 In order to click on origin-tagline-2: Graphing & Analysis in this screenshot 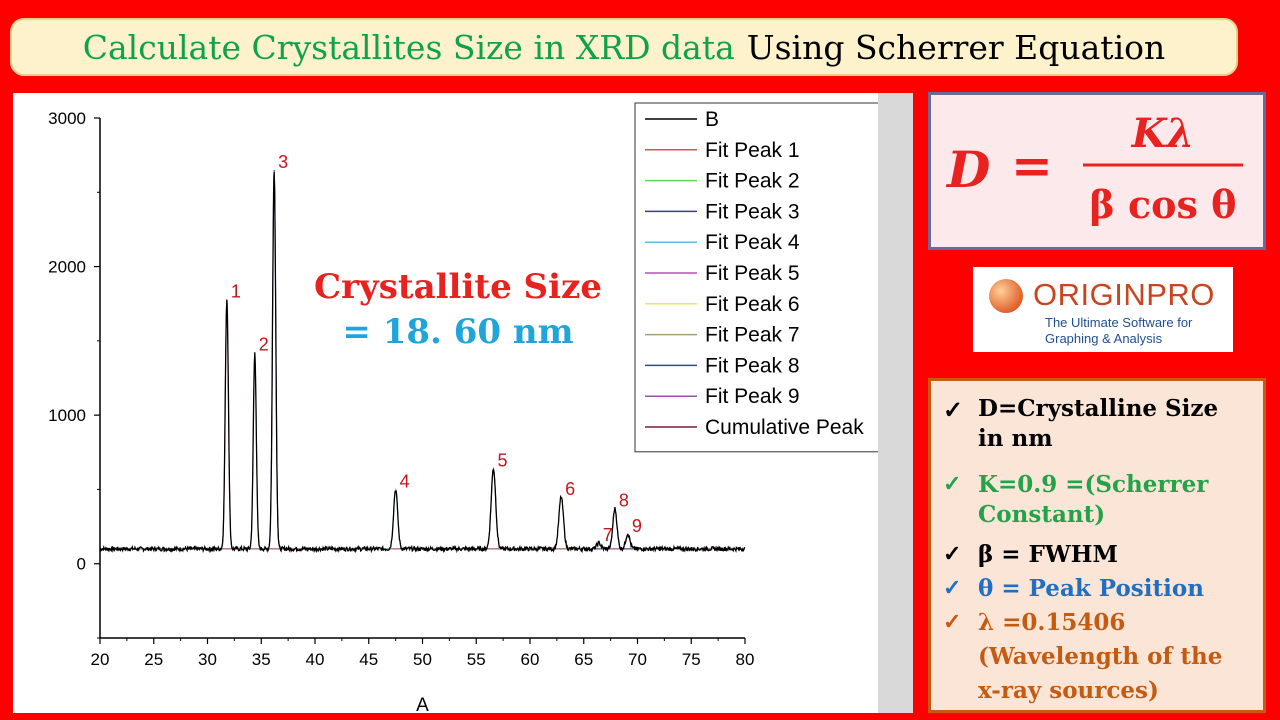, I will do `click(1104, 338)`.